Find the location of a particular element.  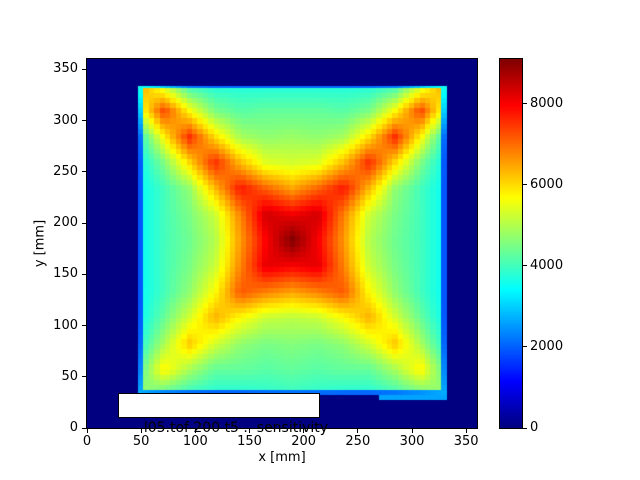

colorbar-tick-label: 8000 is located at coordinates (547, 103).